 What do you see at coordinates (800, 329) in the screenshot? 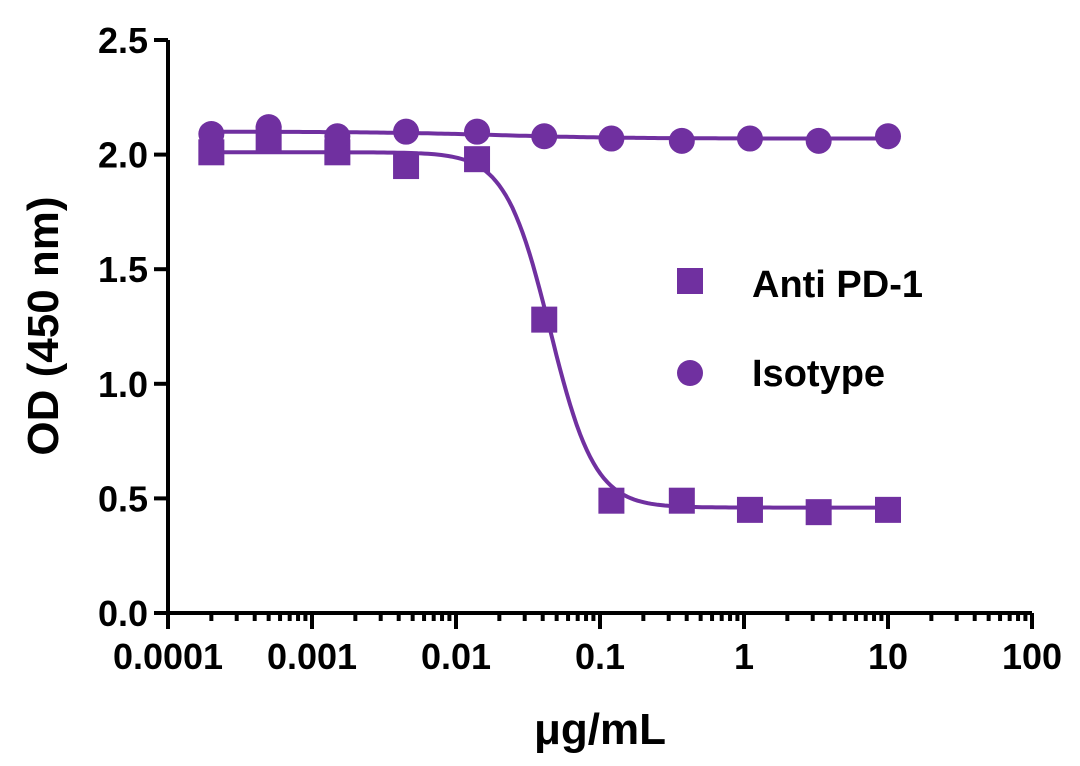
I see `legend: Anti PD-1 Isotype` at bounding box center [800, 329].